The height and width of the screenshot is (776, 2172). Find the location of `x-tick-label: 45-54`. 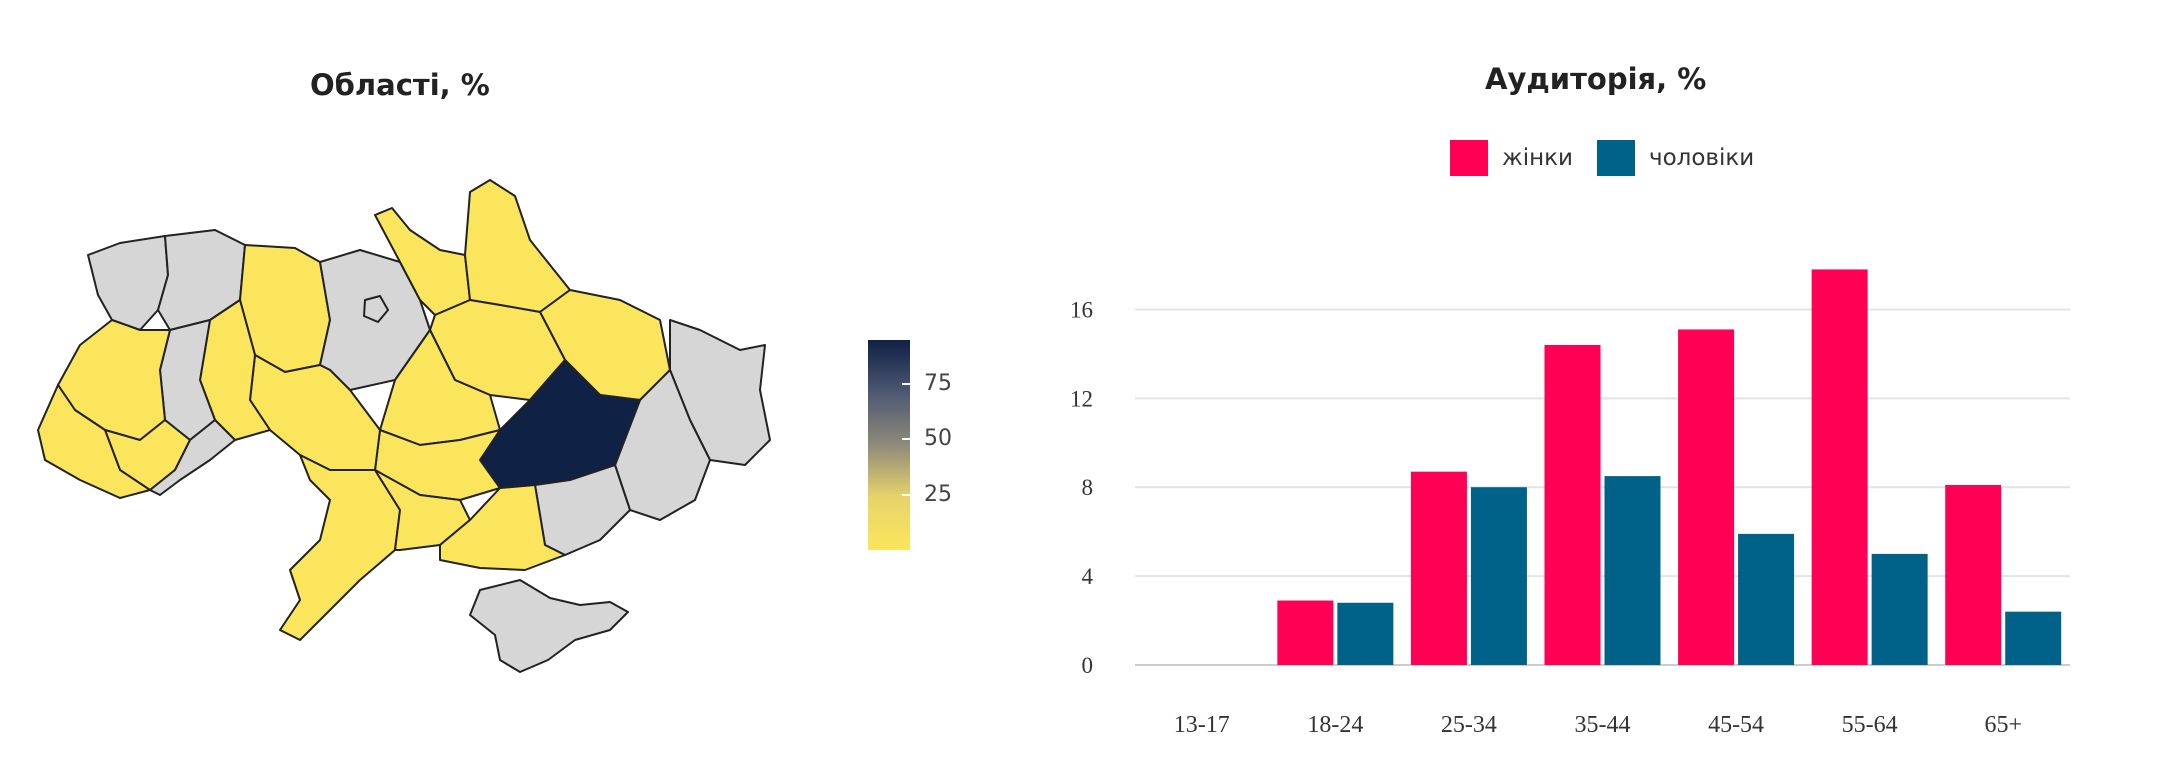

x-tick-label: 45-54 is located at coordinates (1736, 725).